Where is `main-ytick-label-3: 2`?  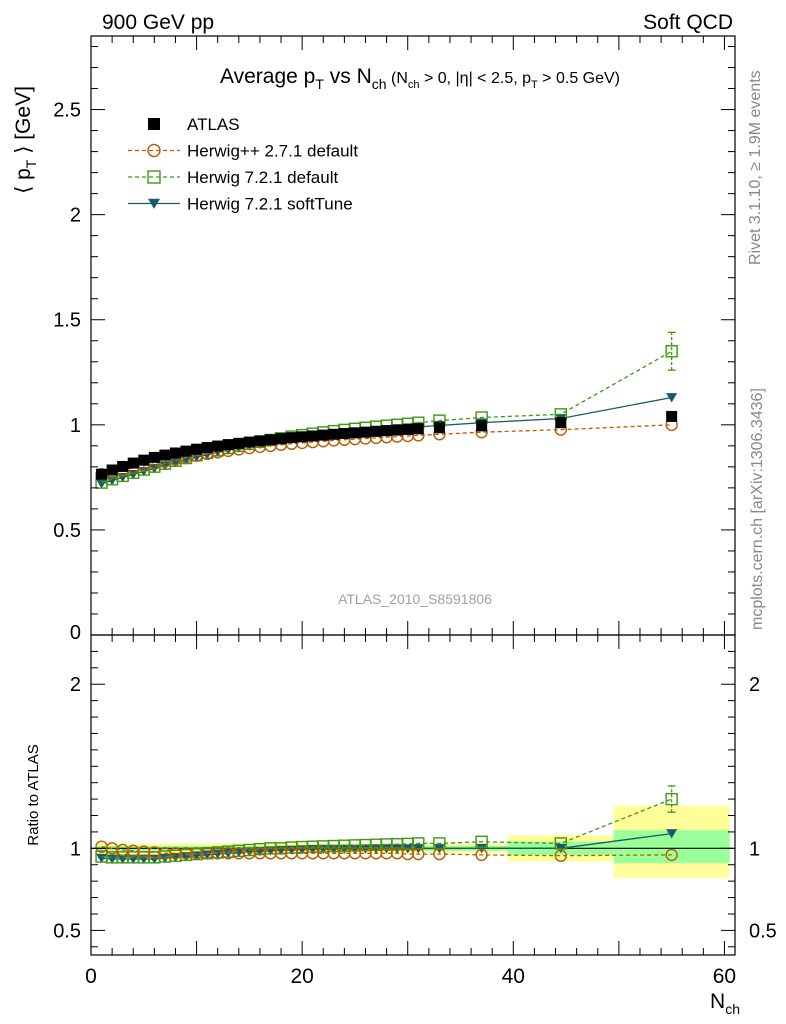
main-ytick-label-3: 2 is located at coordinates (75, 216).